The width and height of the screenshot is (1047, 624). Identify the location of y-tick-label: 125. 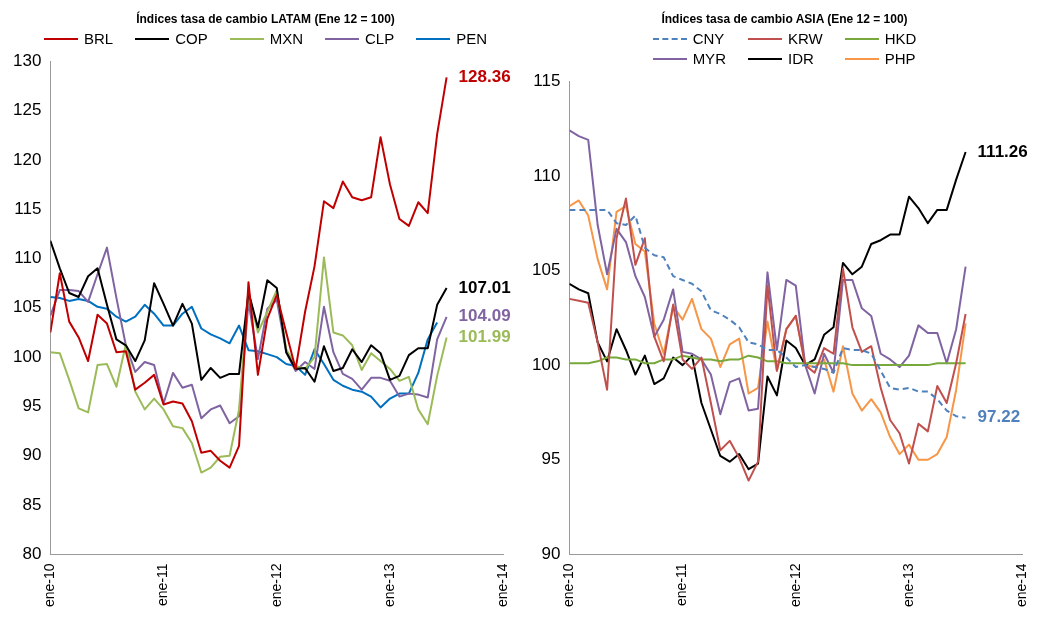
(27, 110).